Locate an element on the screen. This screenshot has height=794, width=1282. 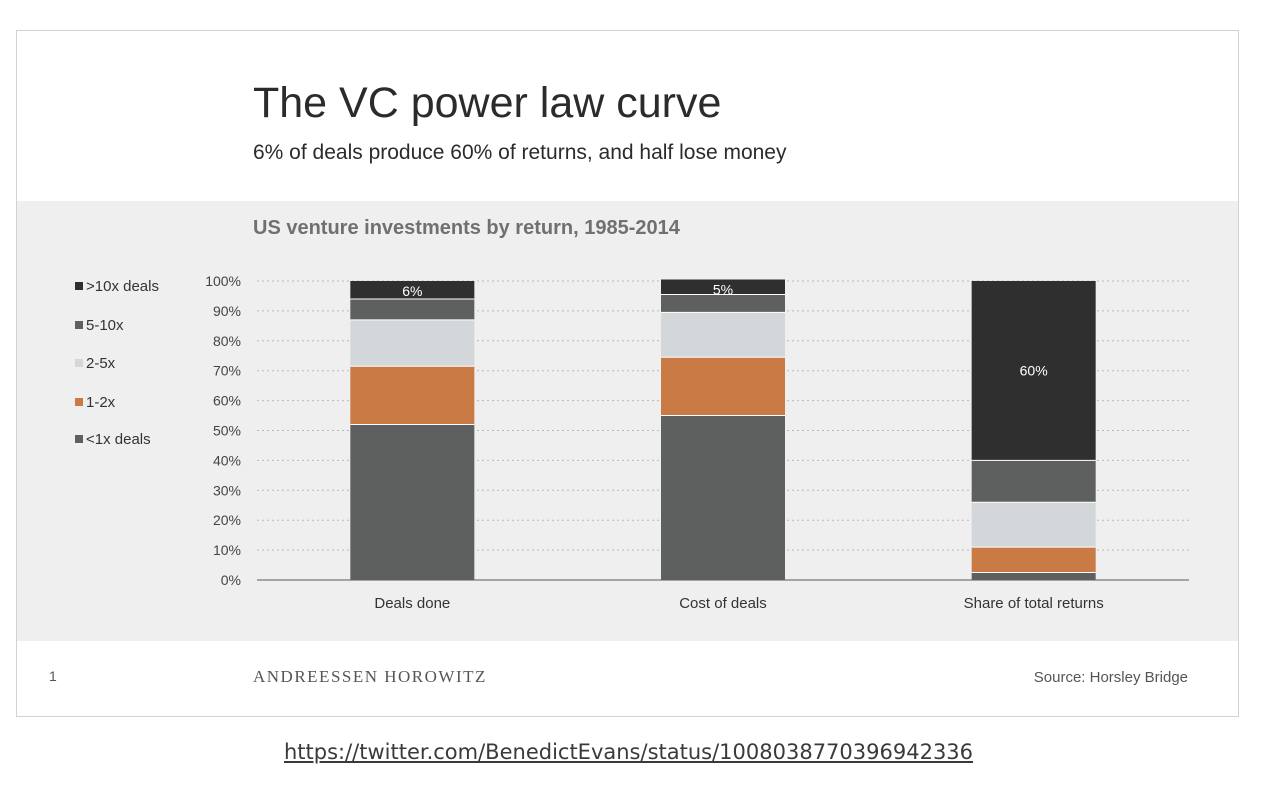
page-number: 1 is located at coordinates (53, 676).